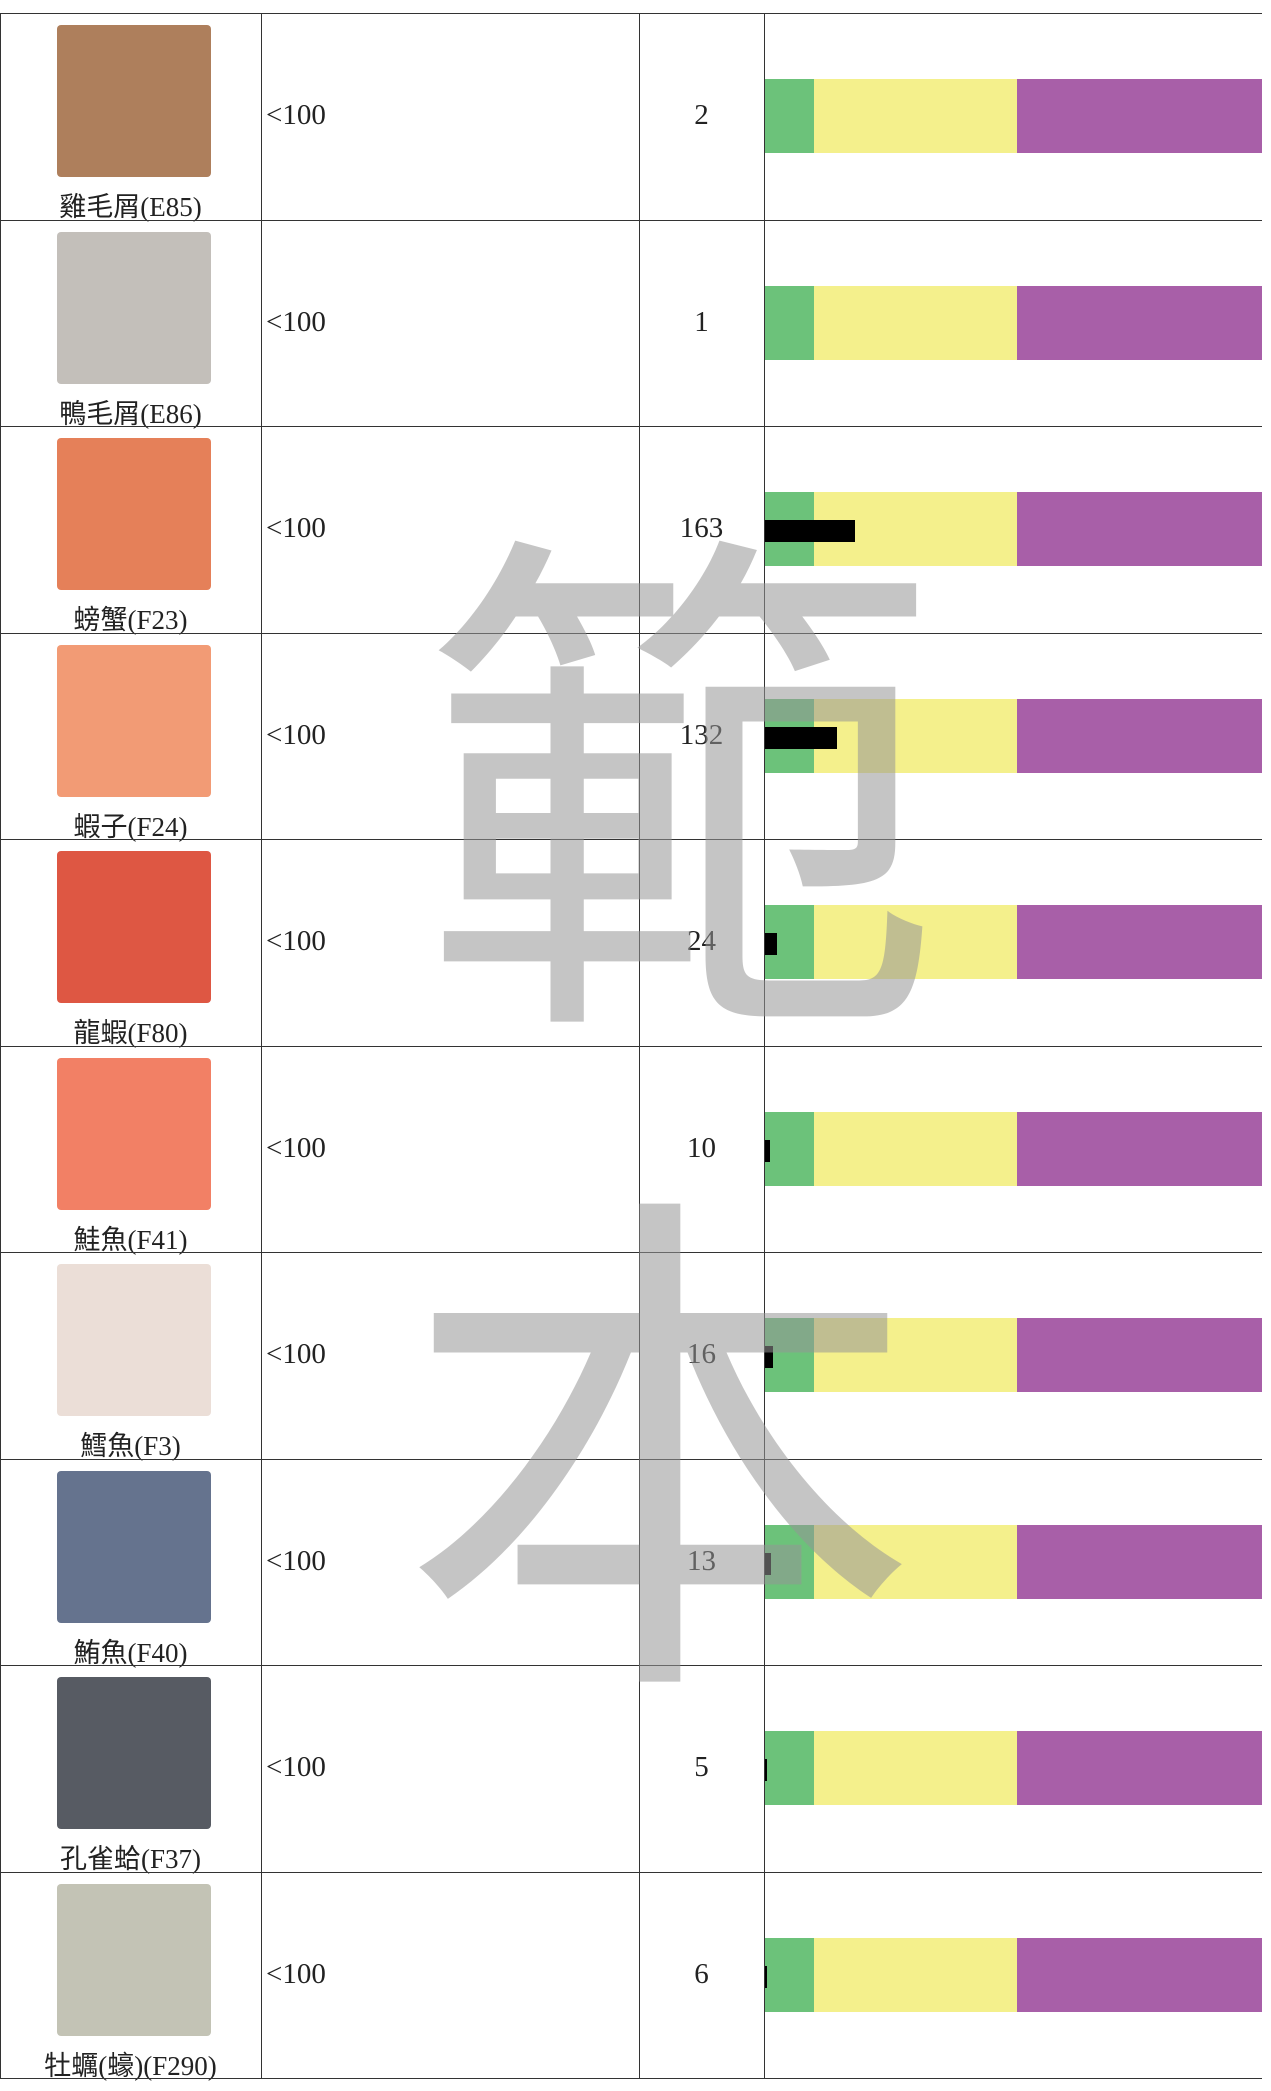 The height and width of the screenshot is (2091, 1271). What do you see at coordinates (130, 620) in the screenshot?
I see `item-label: 螃蟹(F23)` at bounding box center [130, 620].